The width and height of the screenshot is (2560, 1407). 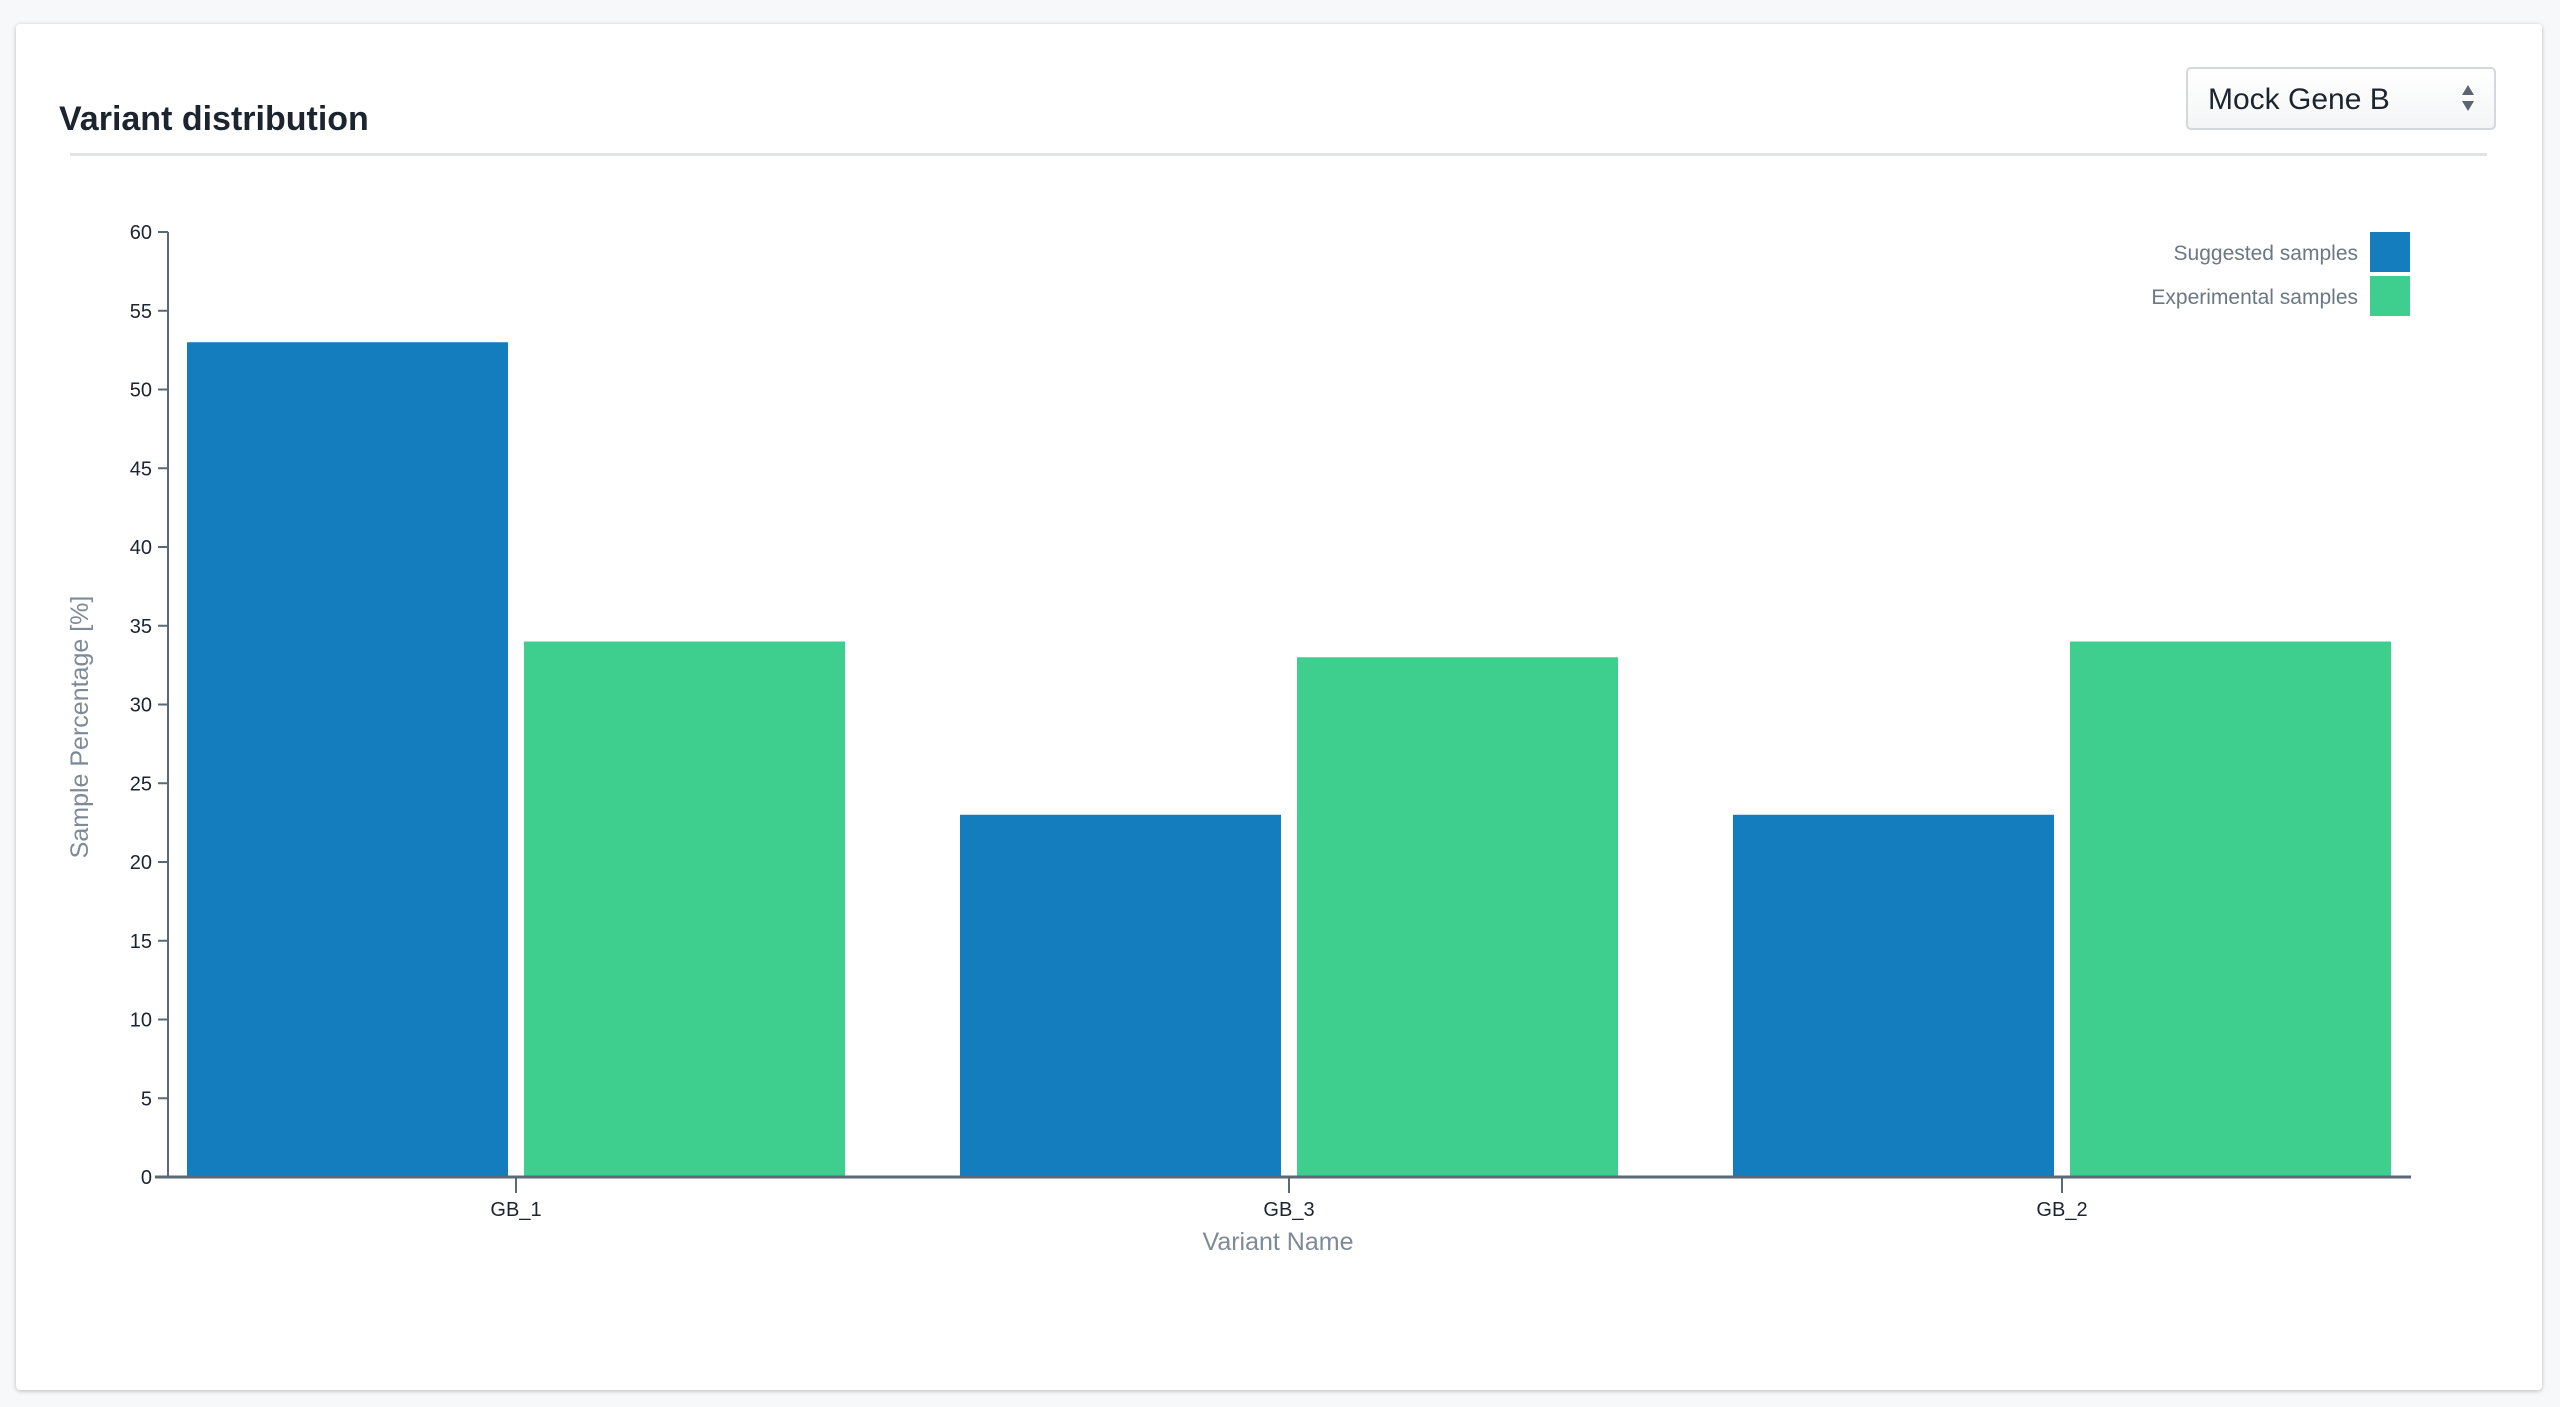 What do you see at coordinates (2390, 296) in the screenshot?
I see `legend-swatch-experimental` at bounding box center [2390, 296].